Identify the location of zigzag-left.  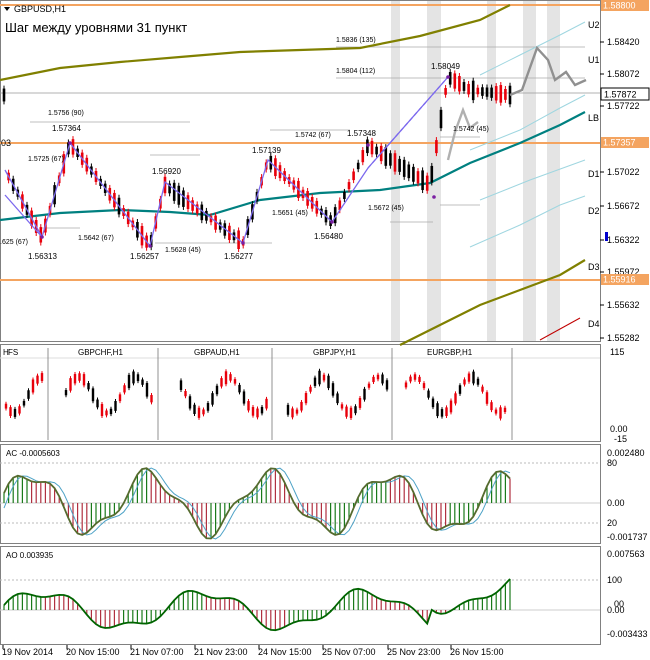
(23, 216).